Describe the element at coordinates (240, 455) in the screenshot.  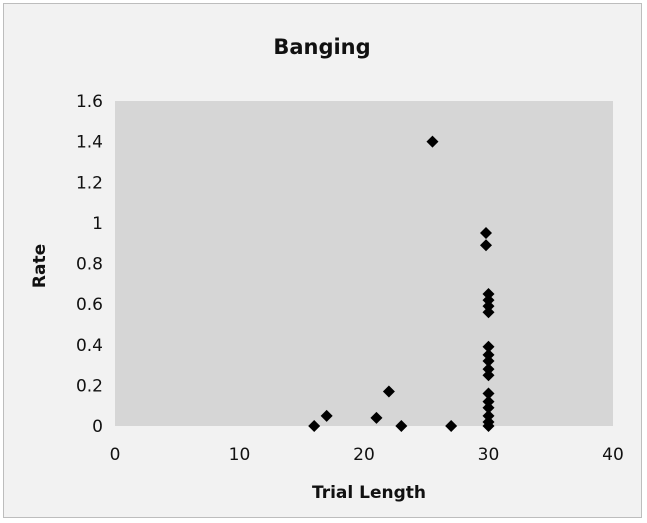
I see `x-tick-label: 10` at that location.